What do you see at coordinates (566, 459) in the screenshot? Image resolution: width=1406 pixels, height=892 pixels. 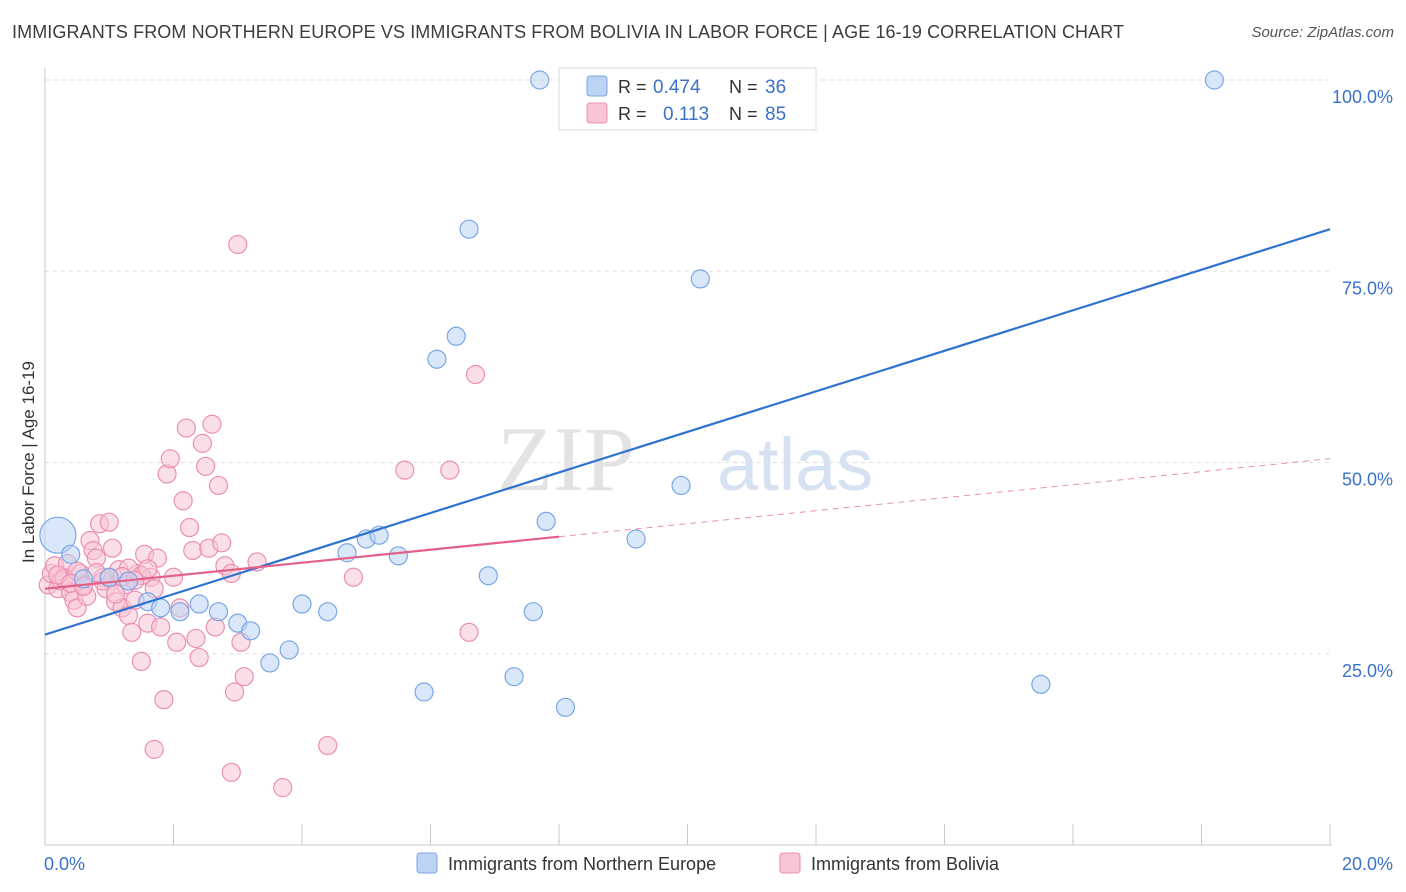 I see `watermark-zip: ZIP` at bounding box center [566, 459].